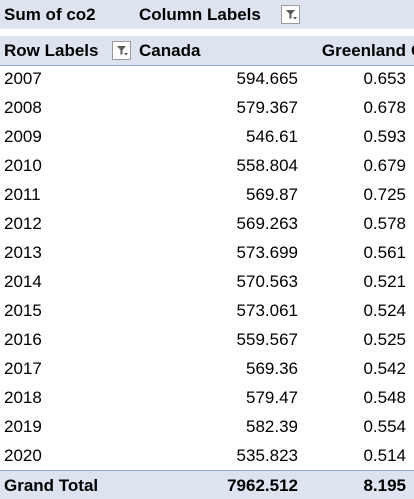 This screenshot has width=414, height=499. Describe the element at coordinates (207, 252) in the screenshot. I see `table-row: 2013 573.699 0.561` at that location.